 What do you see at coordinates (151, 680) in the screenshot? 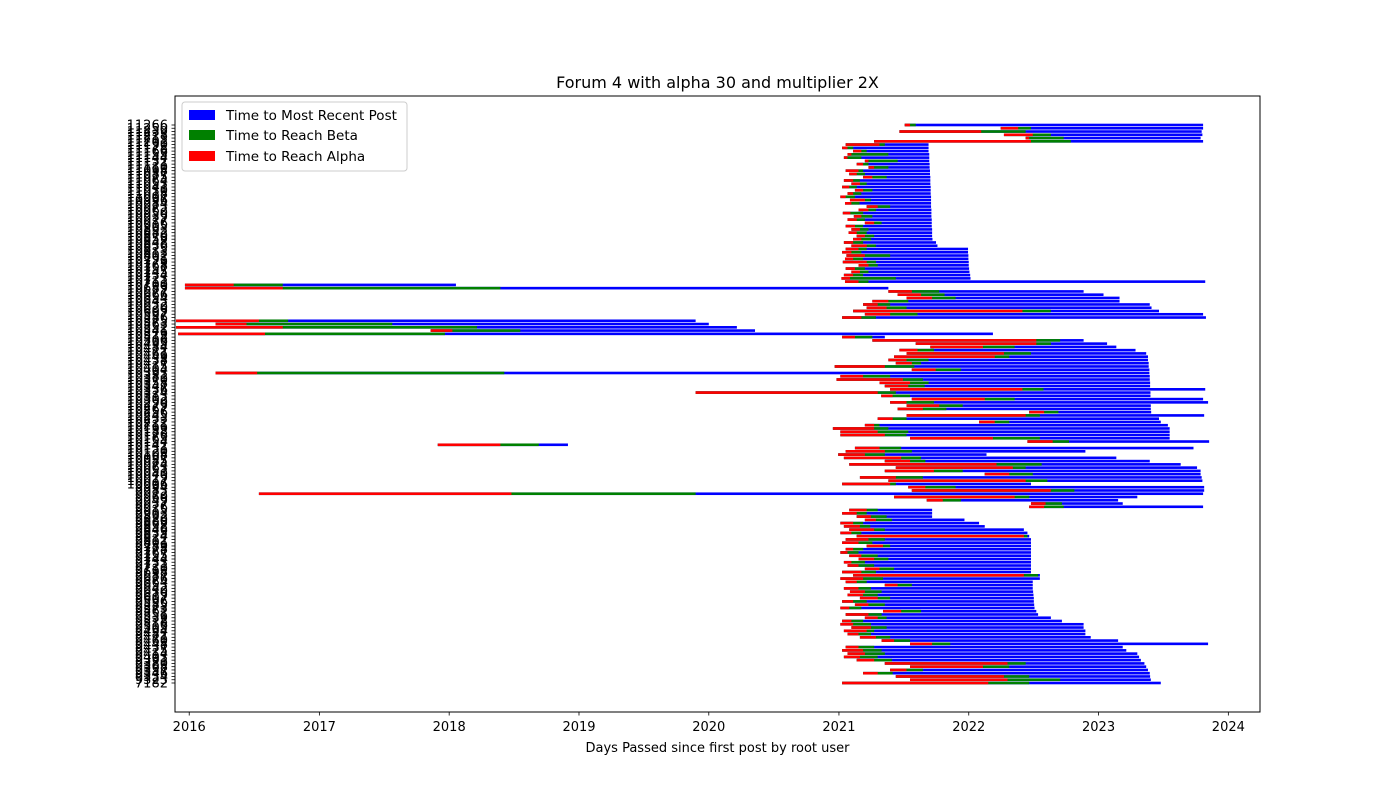
I see `y-tick-label: 9323` at bounding box center [151, 680].